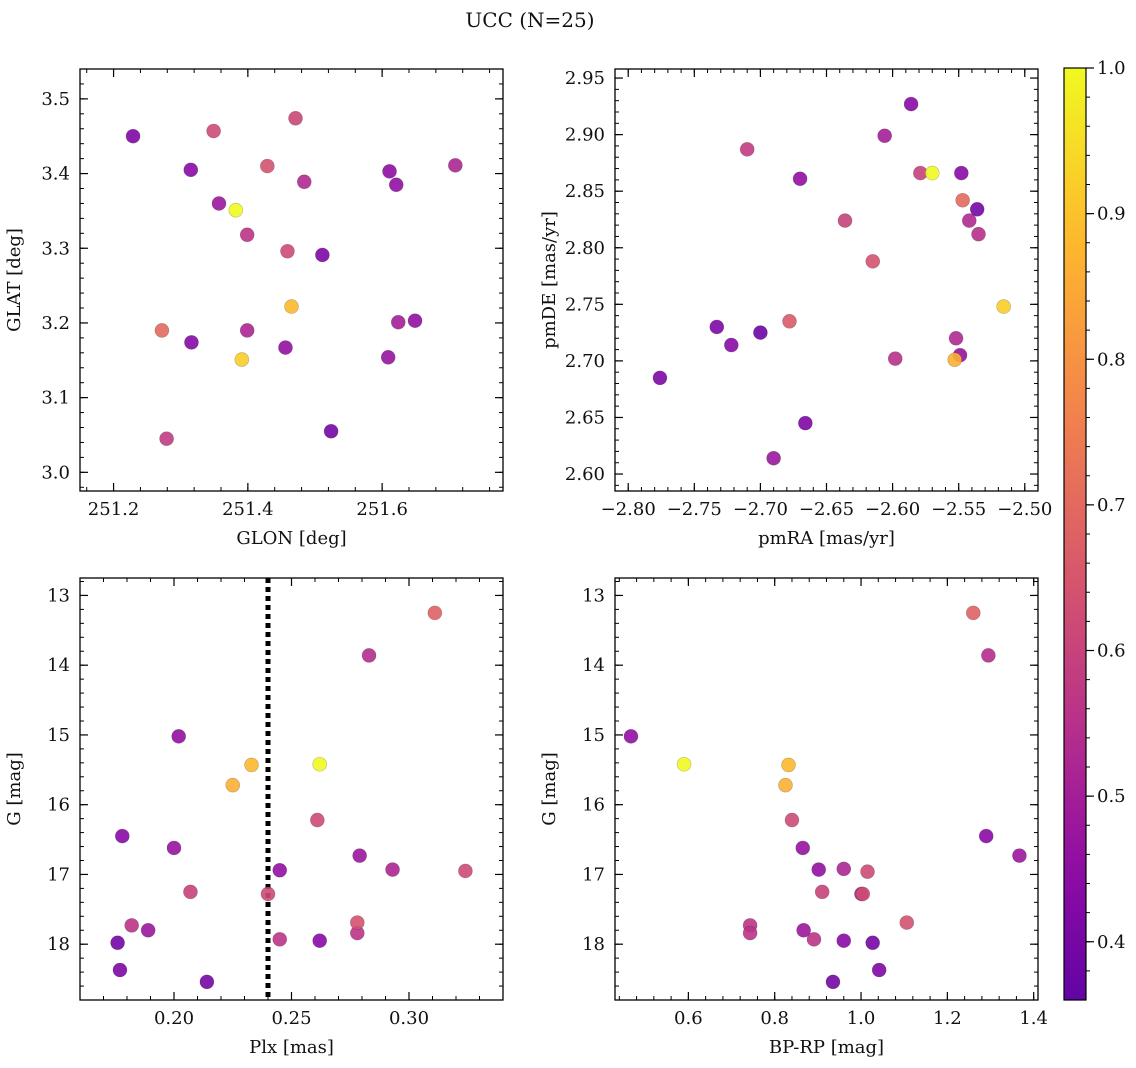 Image resolution: width=1136 pixels, height=1068 pixels. I want to click on y-tick-label: 2.85, so click(585, 191).